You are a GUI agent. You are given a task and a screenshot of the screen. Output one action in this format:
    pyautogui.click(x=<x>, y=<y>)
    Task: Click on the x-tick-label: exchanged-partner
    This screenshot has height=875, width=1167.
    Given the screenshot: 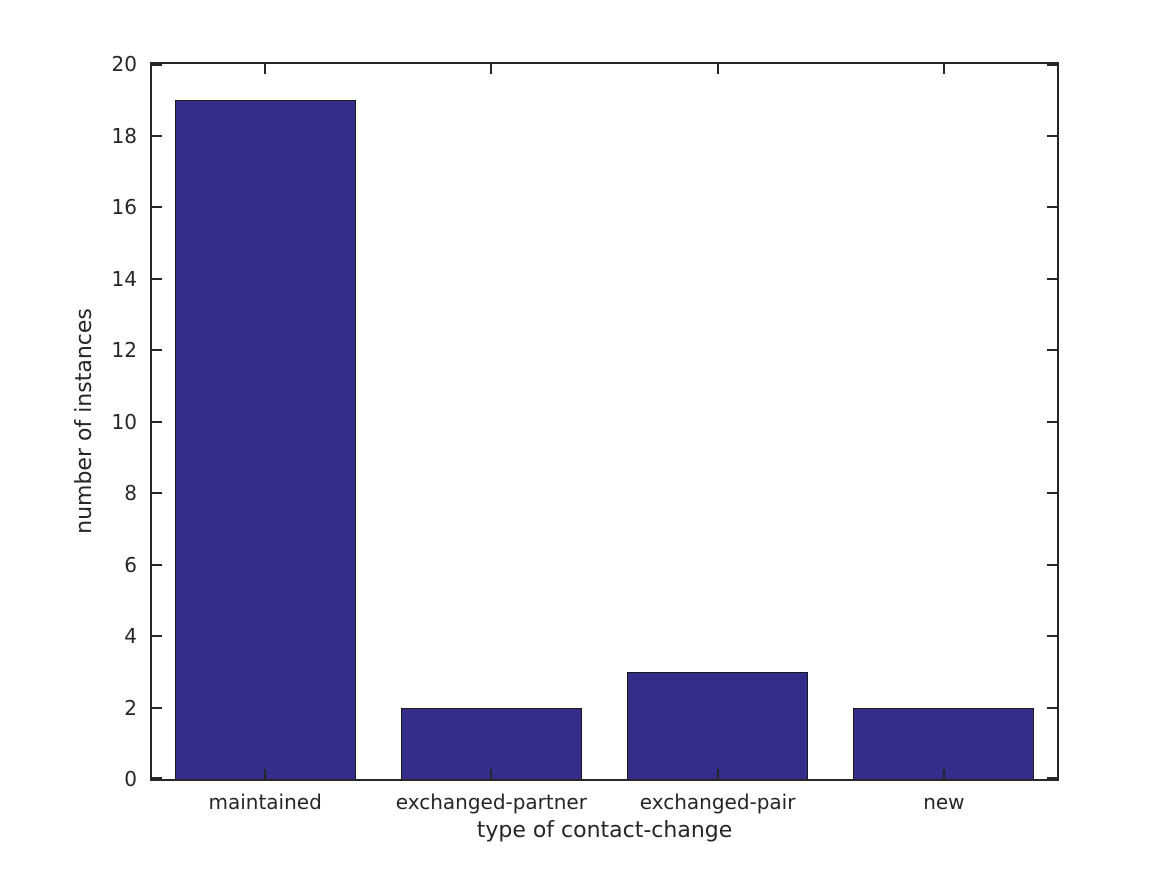 What is the action you would take?
    pyautogui.click(x=491, y=802)
    